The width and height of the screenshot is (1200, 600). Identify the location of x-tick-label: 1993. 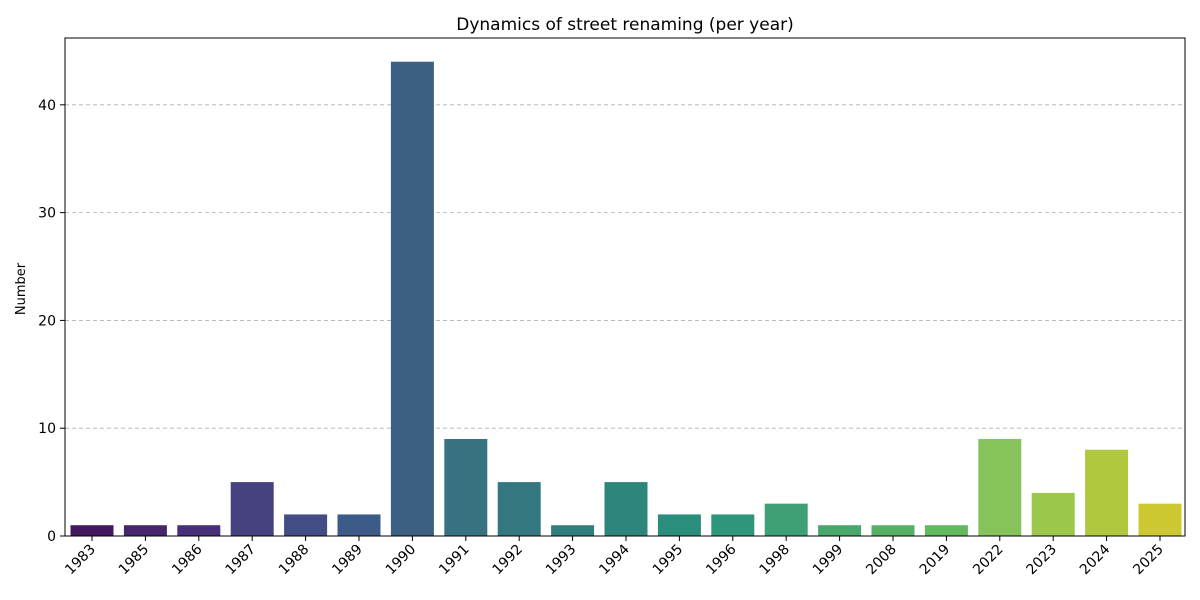
(561, 560).